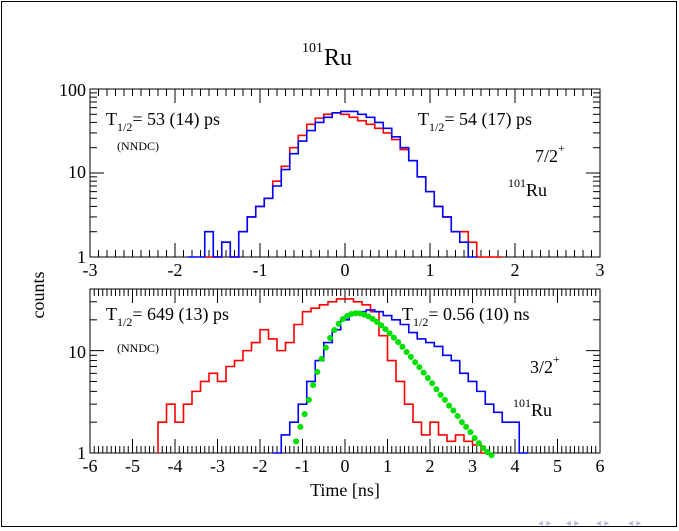 This screenshot has width=679, height=531. Describe the element at coordinates (515, 466) in the screenshot. I see `x-tick-label: 4` at that location.